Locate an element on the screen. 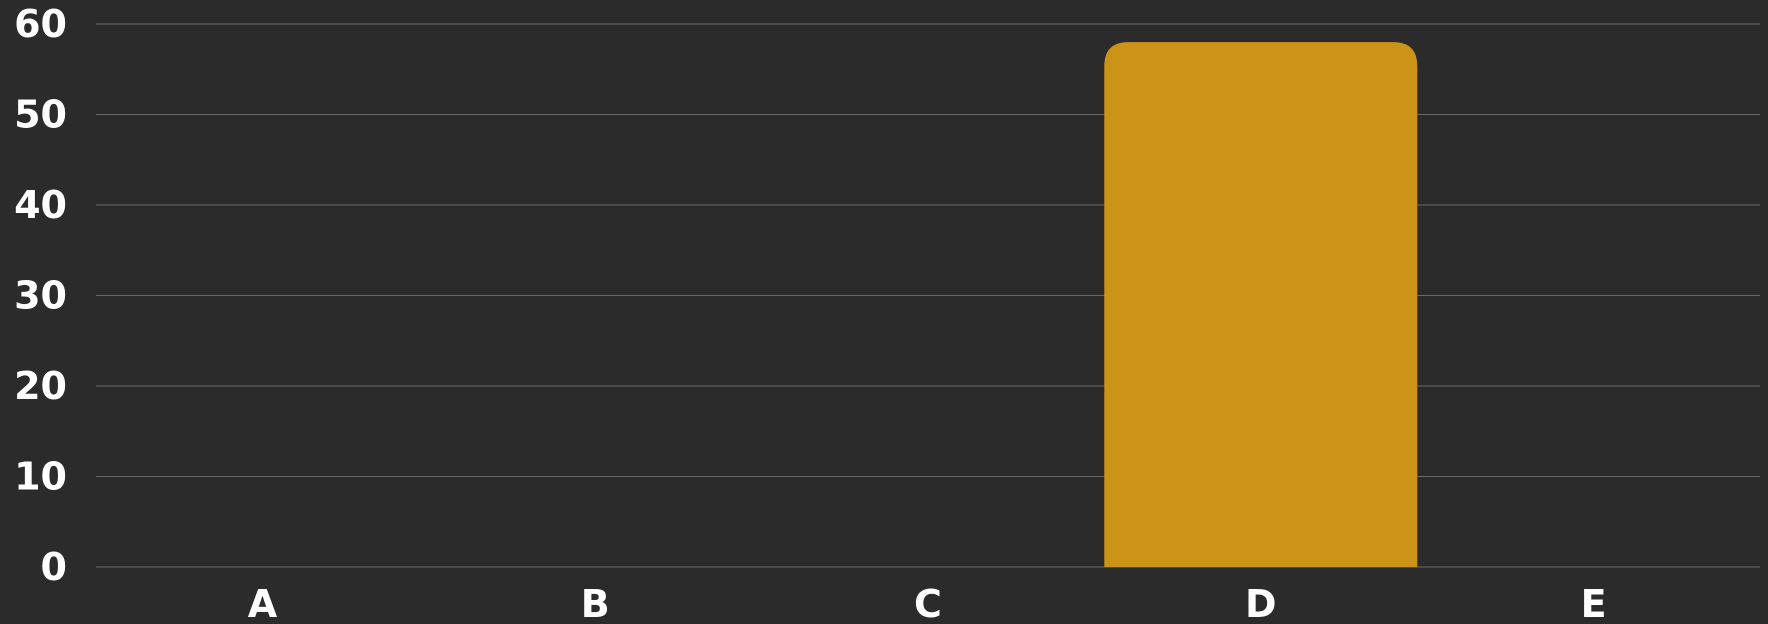  bars is located at coordinates (1261, 305).